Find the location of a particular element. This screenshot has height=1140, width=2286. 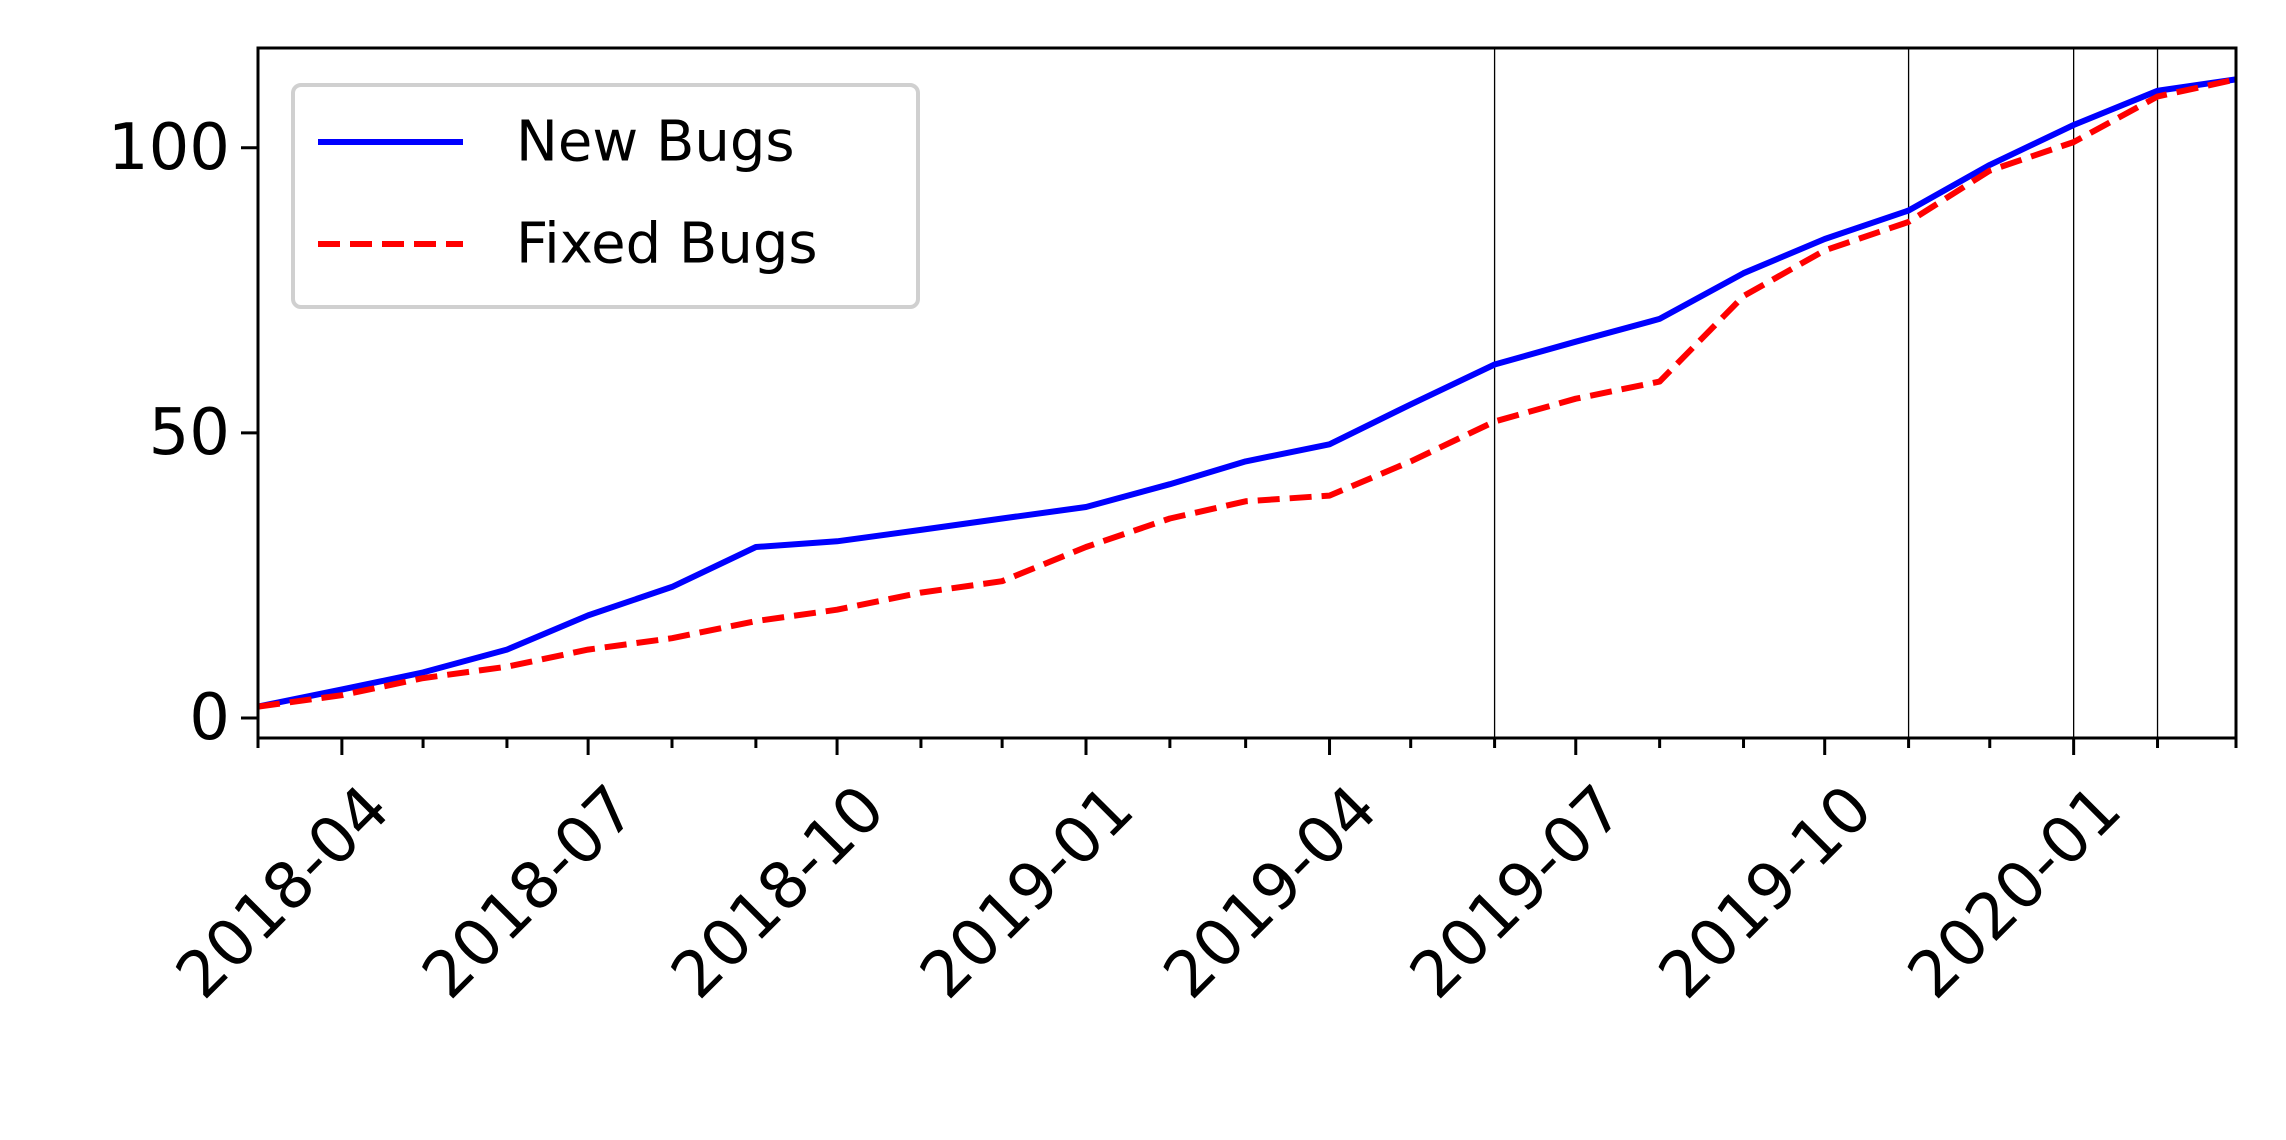

x-tick-label-2020-01: 2020-01 is located at coordinates (2014, 892).